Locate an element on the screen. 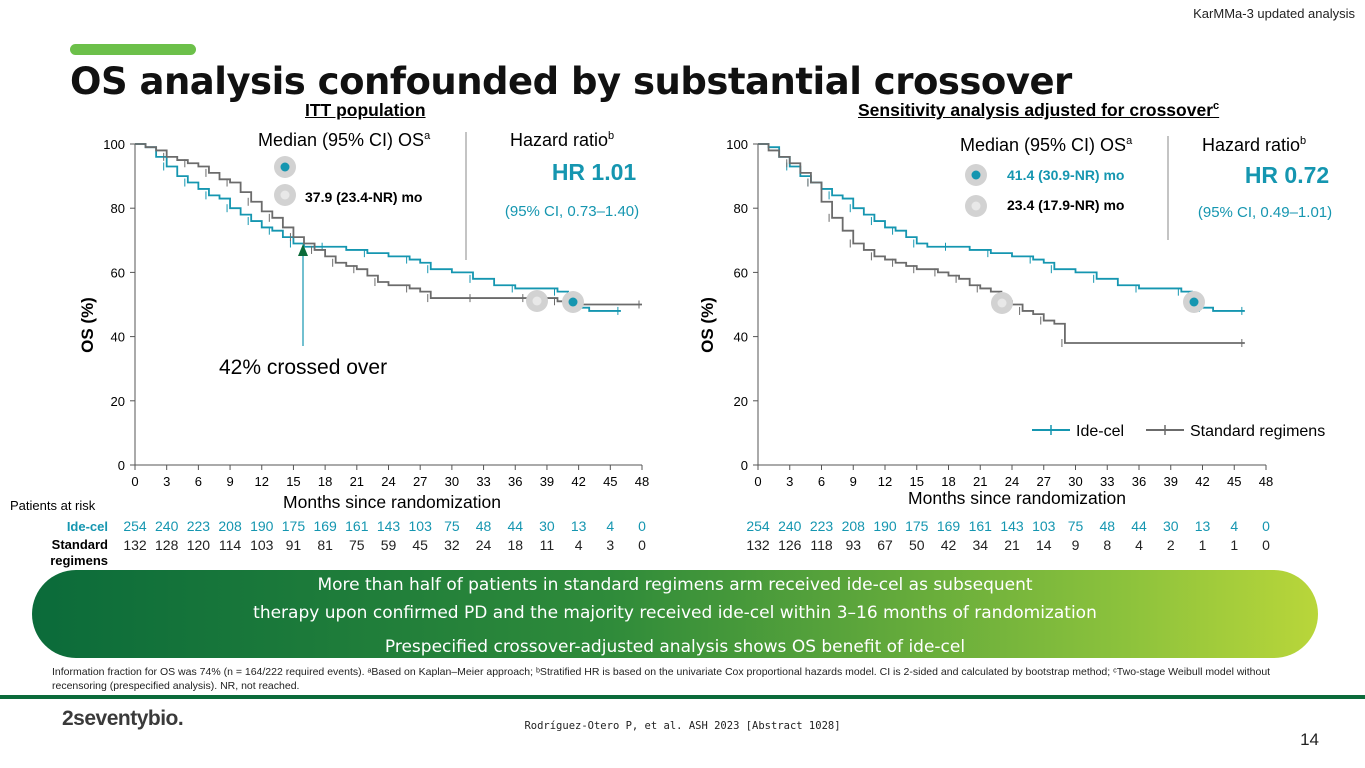  right-xtick-label: 9 is located at coordinates (853, 481).